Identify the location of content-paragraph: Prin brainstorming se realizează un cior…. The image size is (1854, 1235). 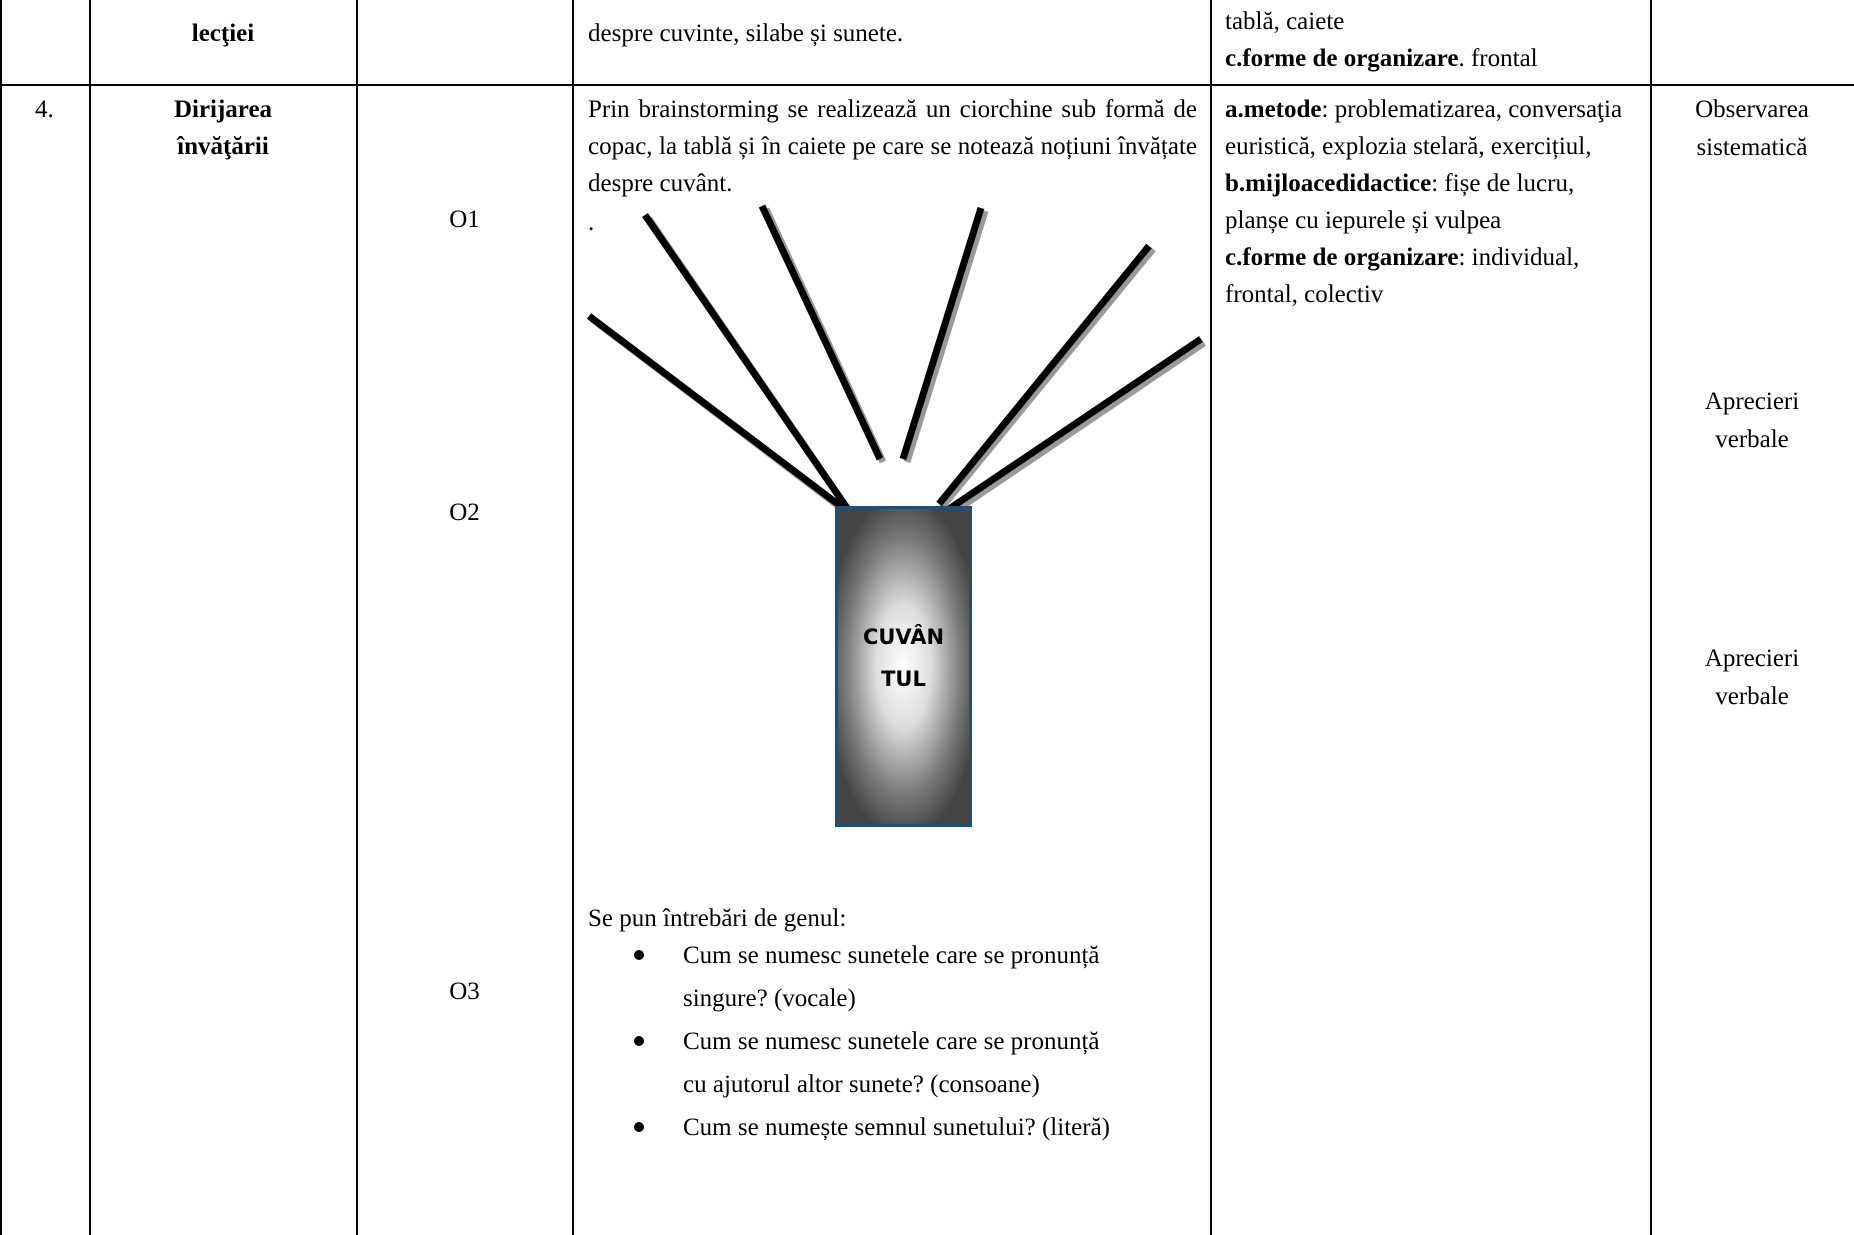
(892, 146).